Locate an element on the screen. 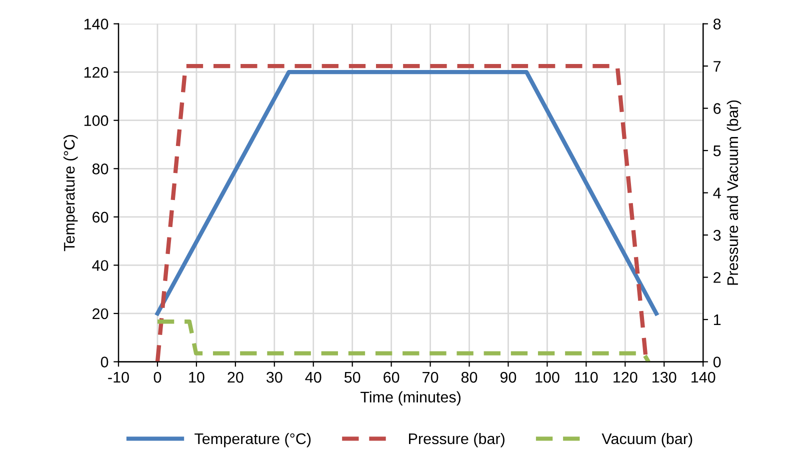 The height and width of the screenshot is (476, 790). x-tick-label: 0 is located at coordinates (158, 377).